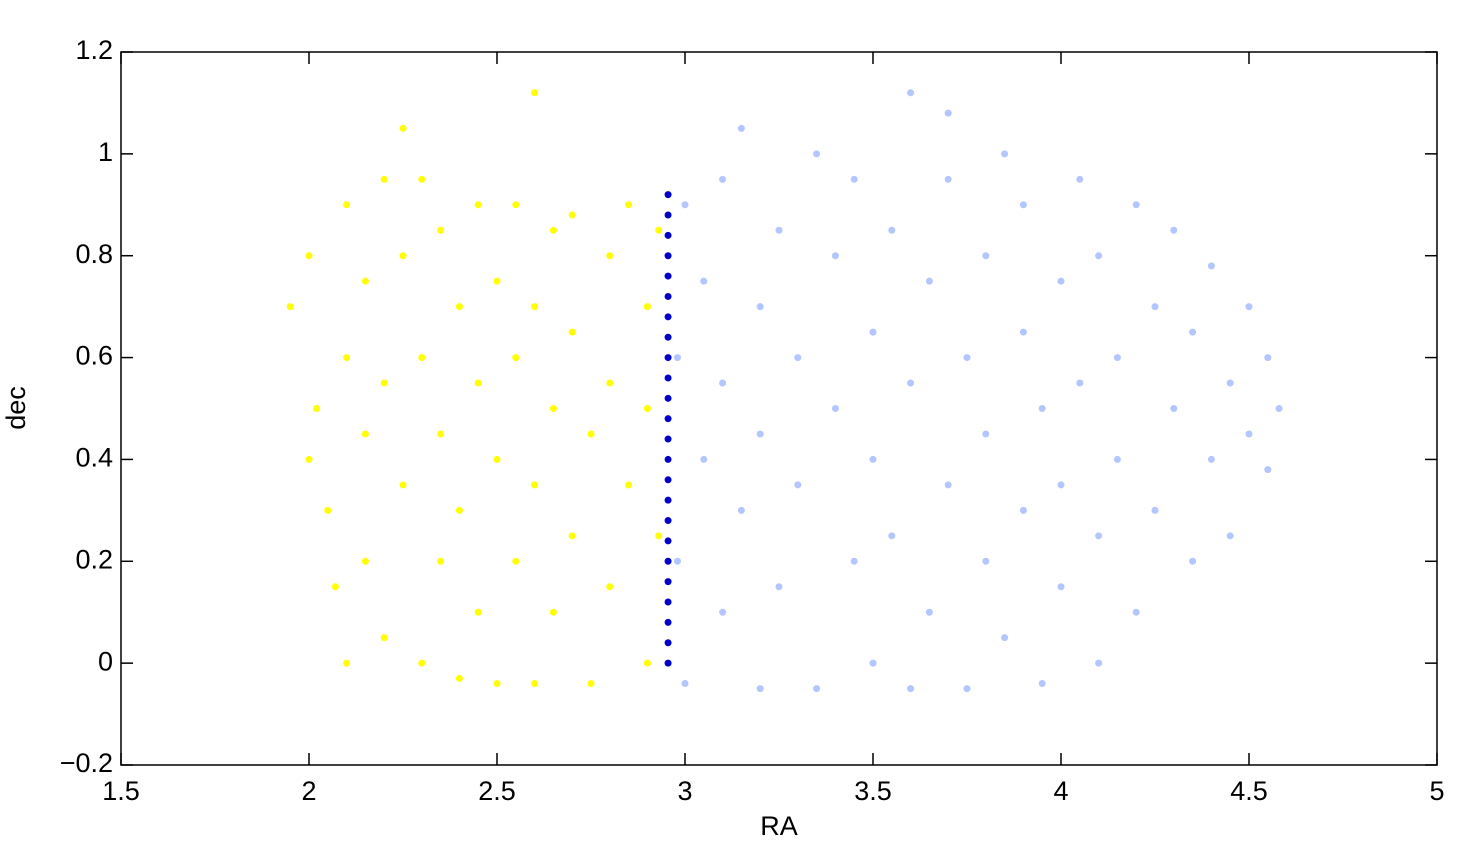 The width and height of the screenshot is (1470, 850). I want to click on x-tick-label: 3.5, so click(873, 791).